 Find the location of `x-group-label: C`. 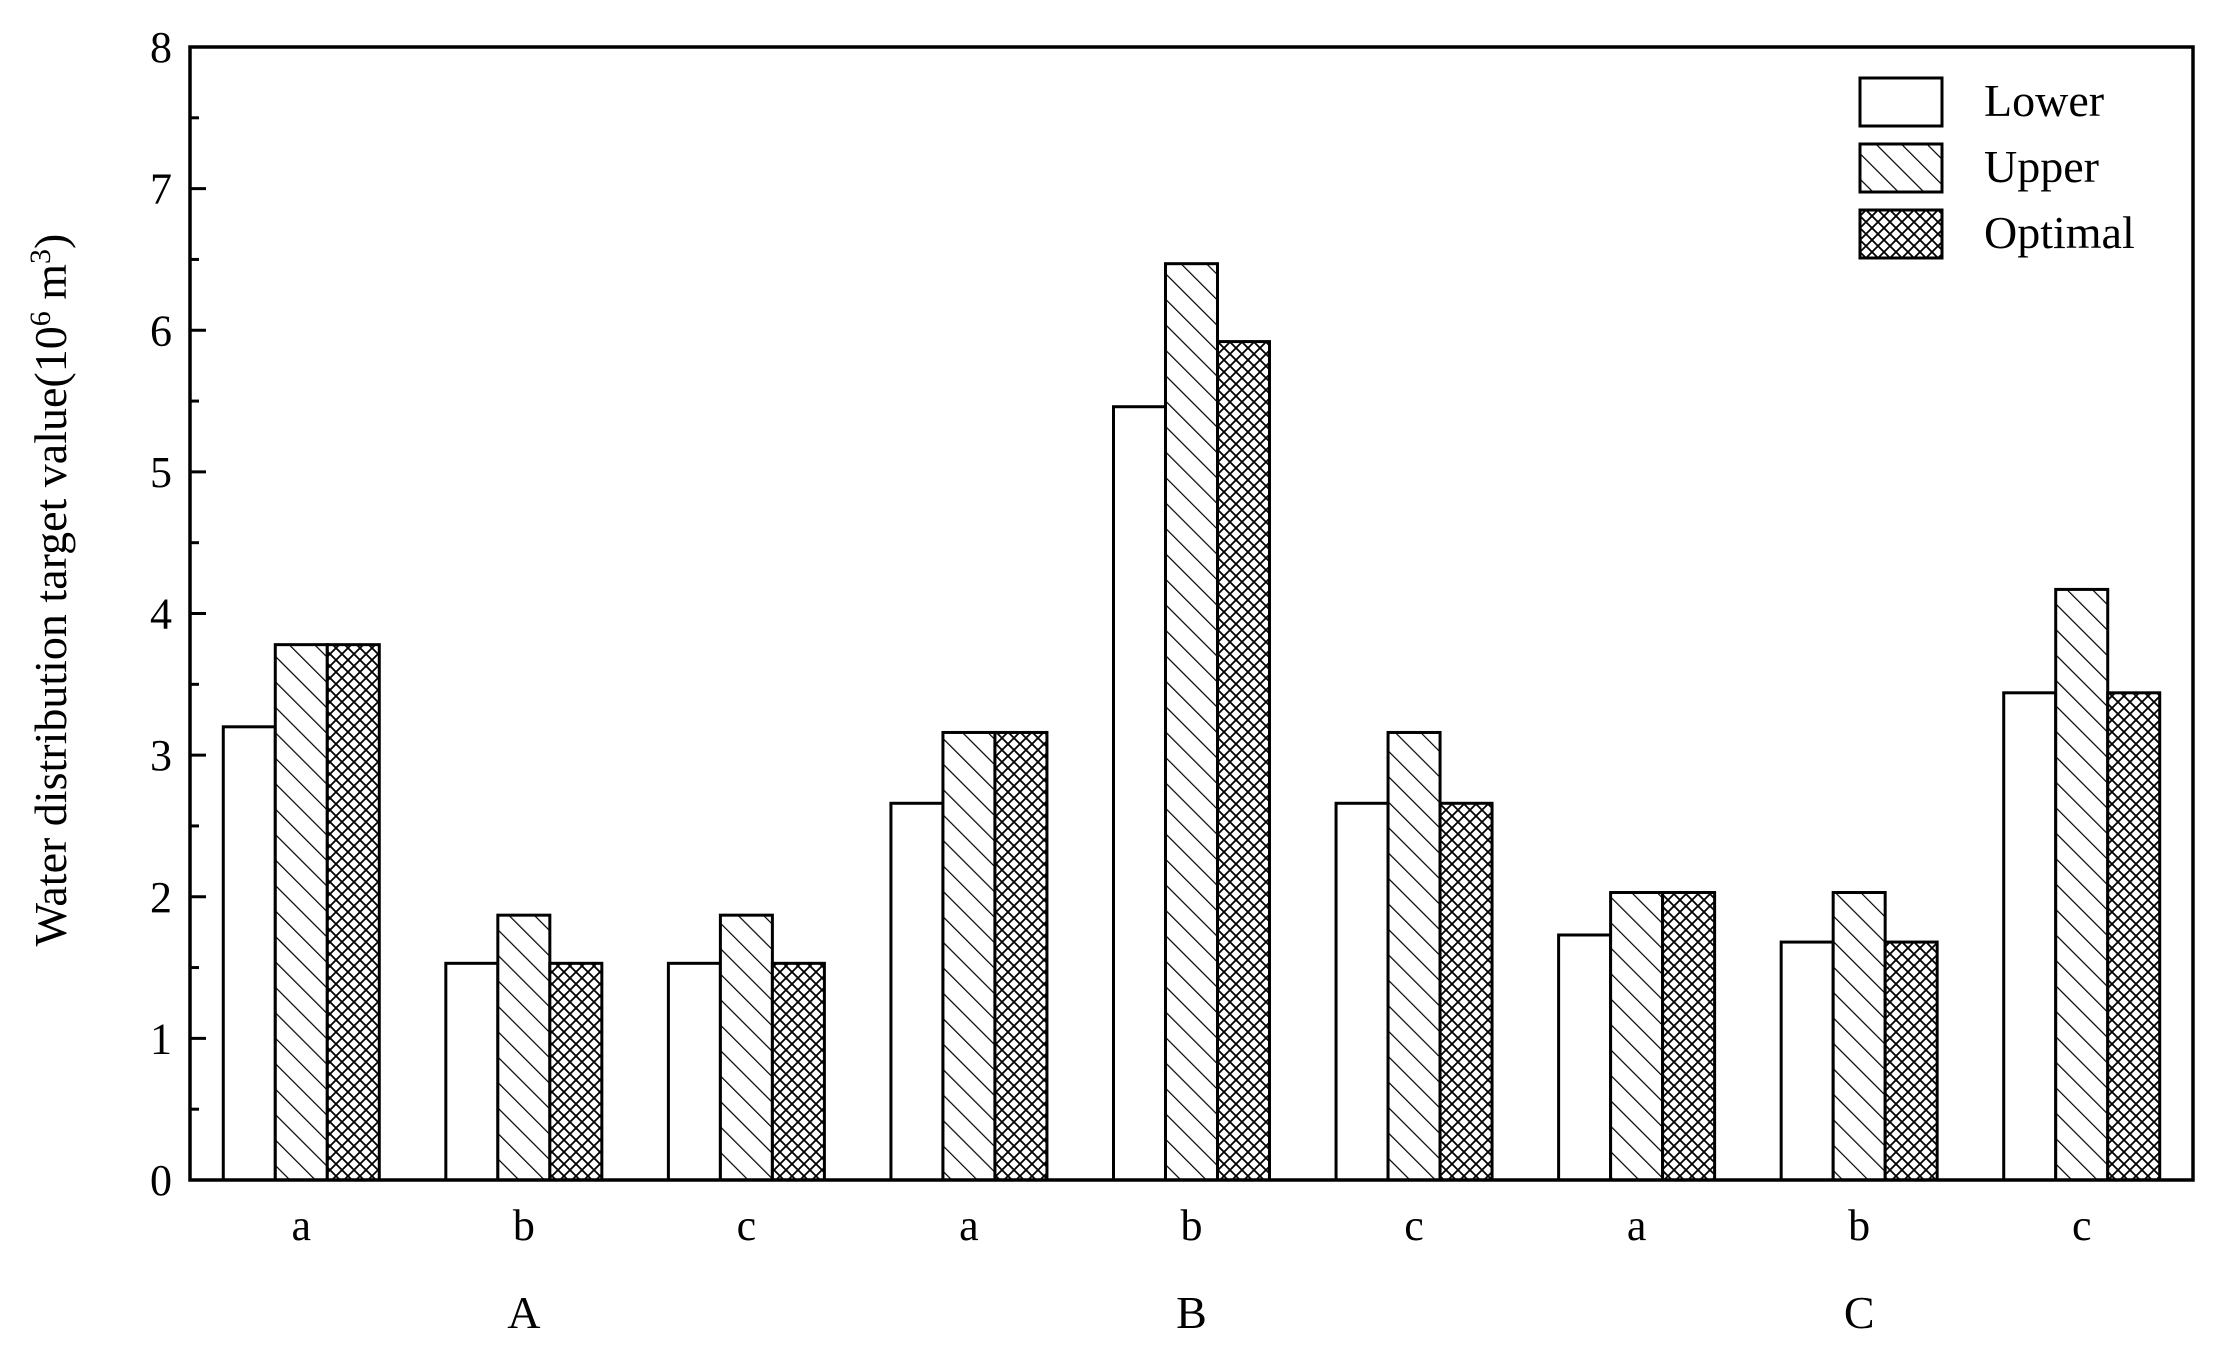

x-group-label: C is located at coordinates (1859, 1312).